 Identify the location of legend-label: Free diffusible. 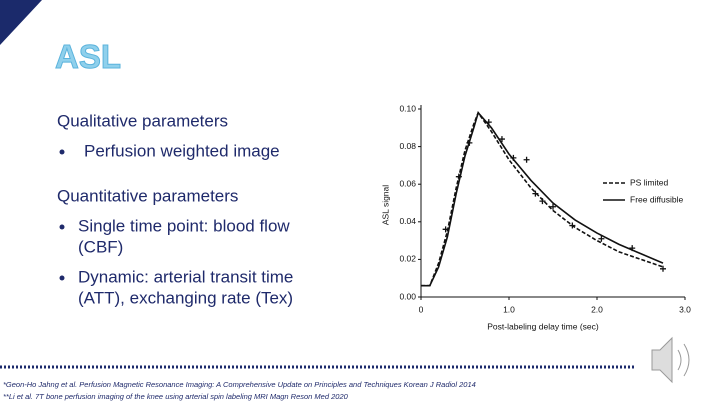
(657, 199).